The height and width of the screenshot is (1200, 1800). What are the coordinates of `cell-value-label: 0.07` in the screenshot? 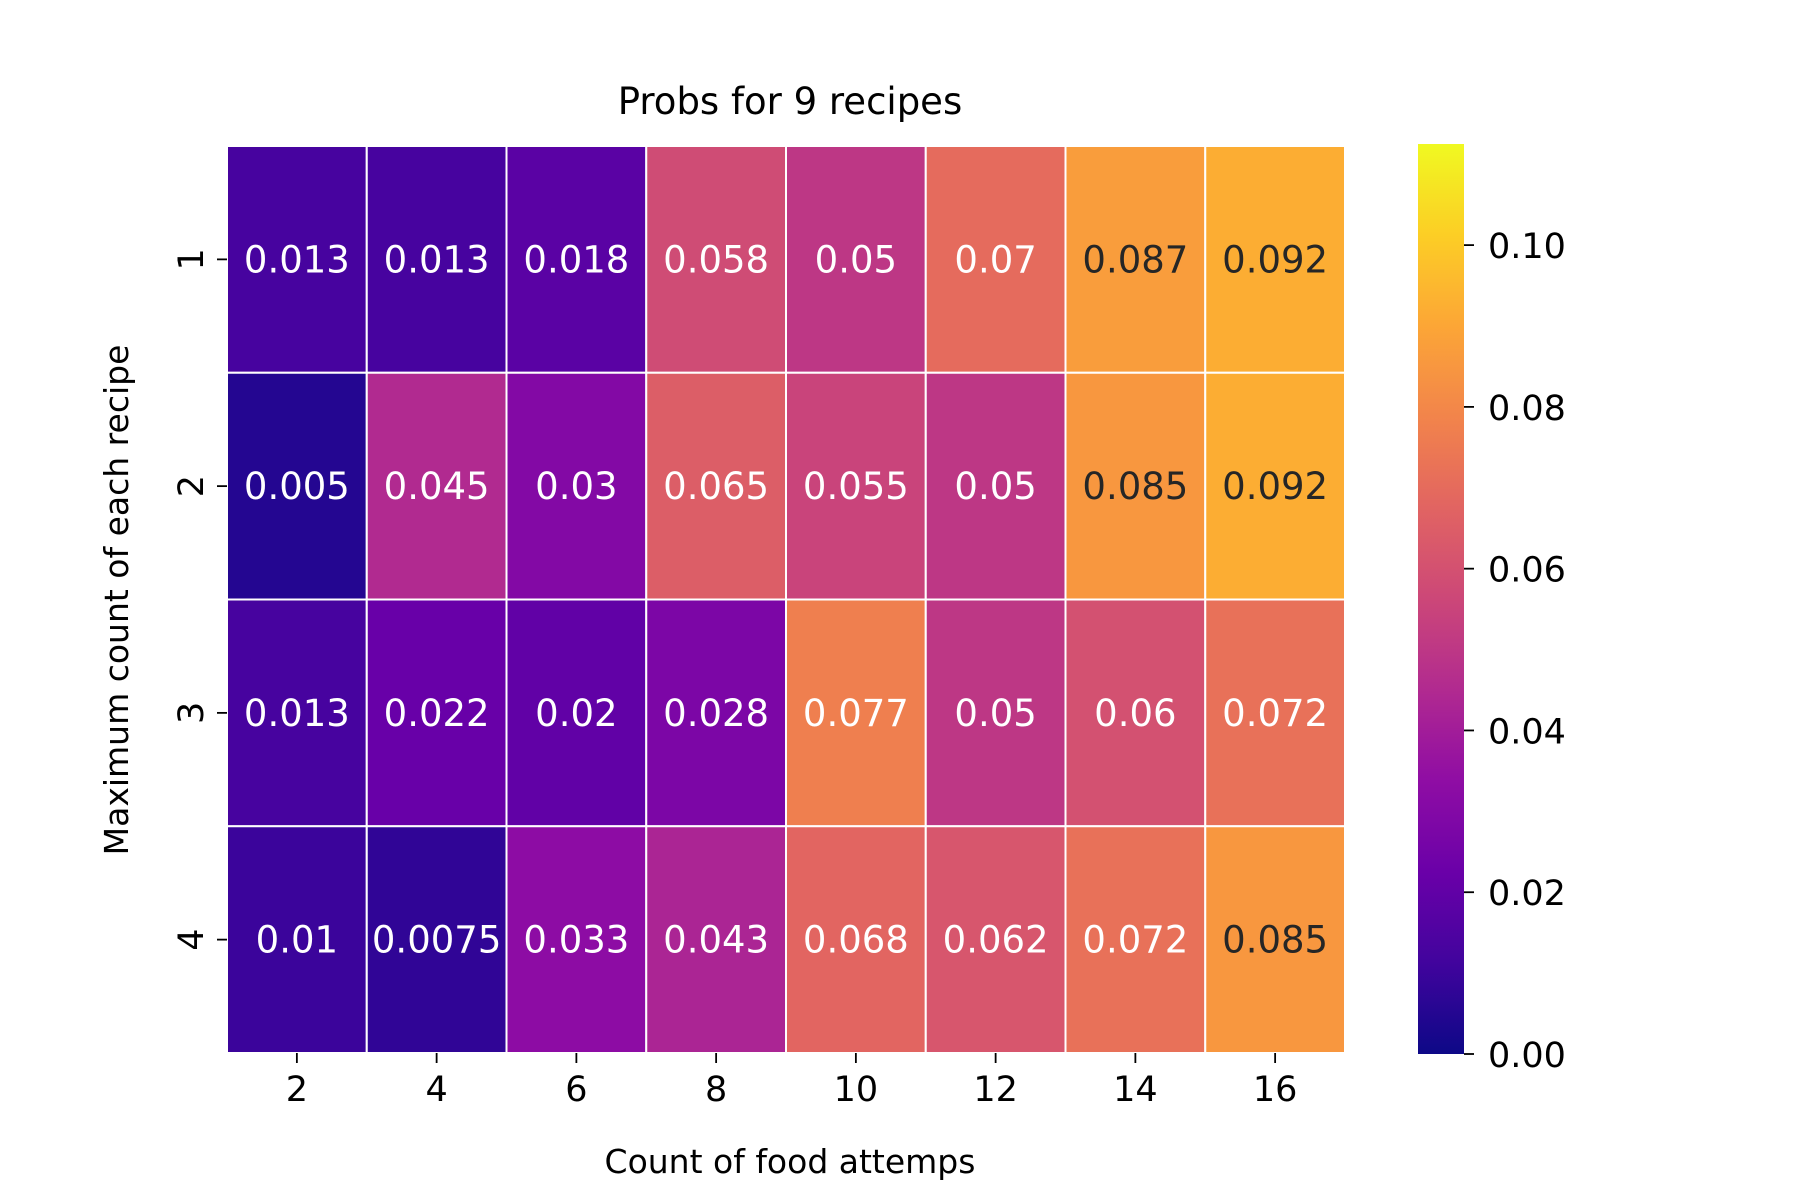 It's located at (995, 259).